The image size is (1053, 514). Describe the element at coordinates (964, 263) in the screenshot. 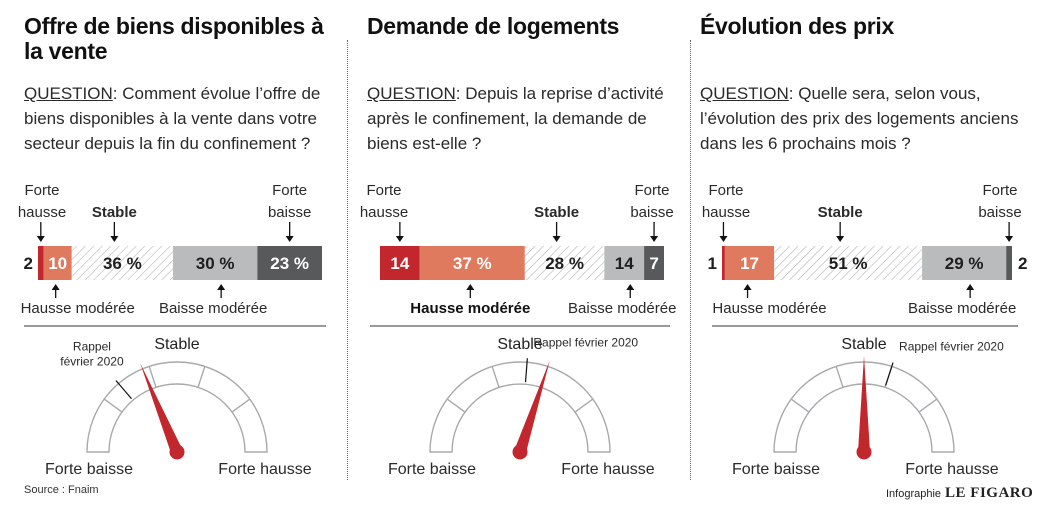

I see `bar-value-label: 29 %` at that location.